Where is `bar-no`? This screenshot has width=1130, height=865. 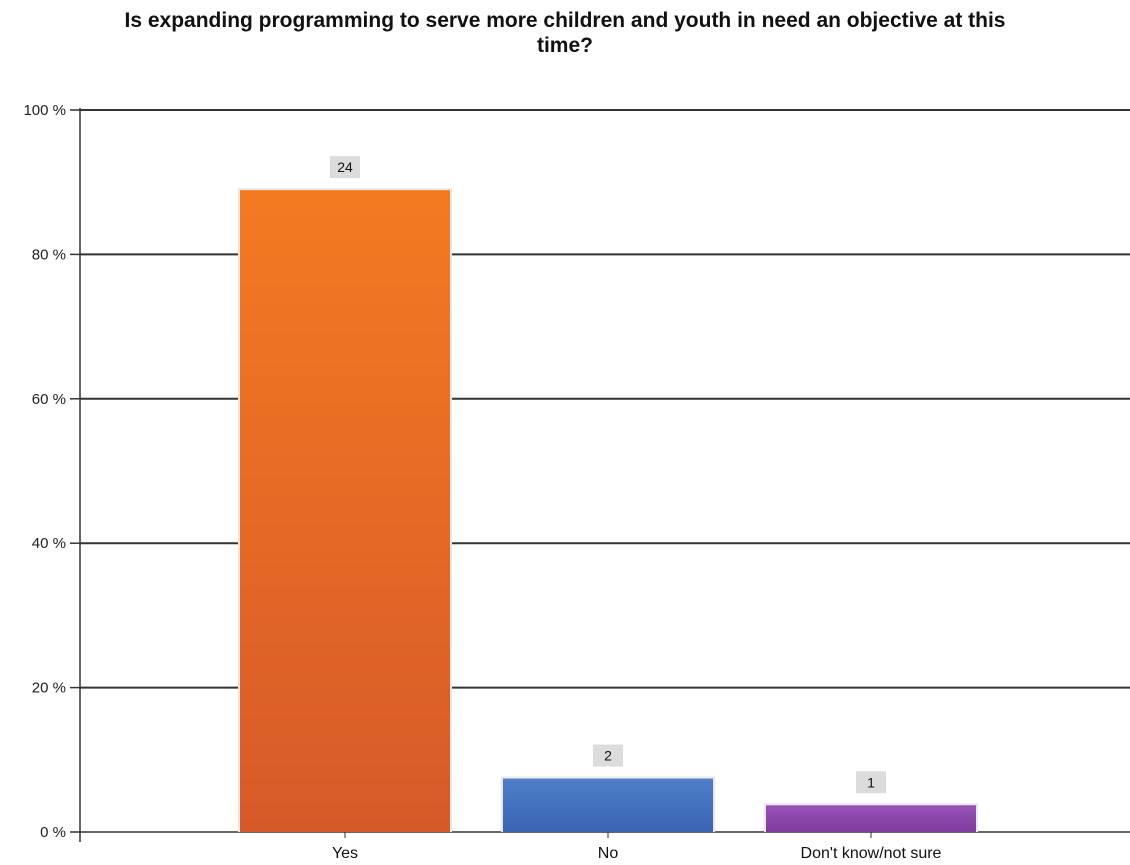
bar-no is located at coordinates (608, 805).